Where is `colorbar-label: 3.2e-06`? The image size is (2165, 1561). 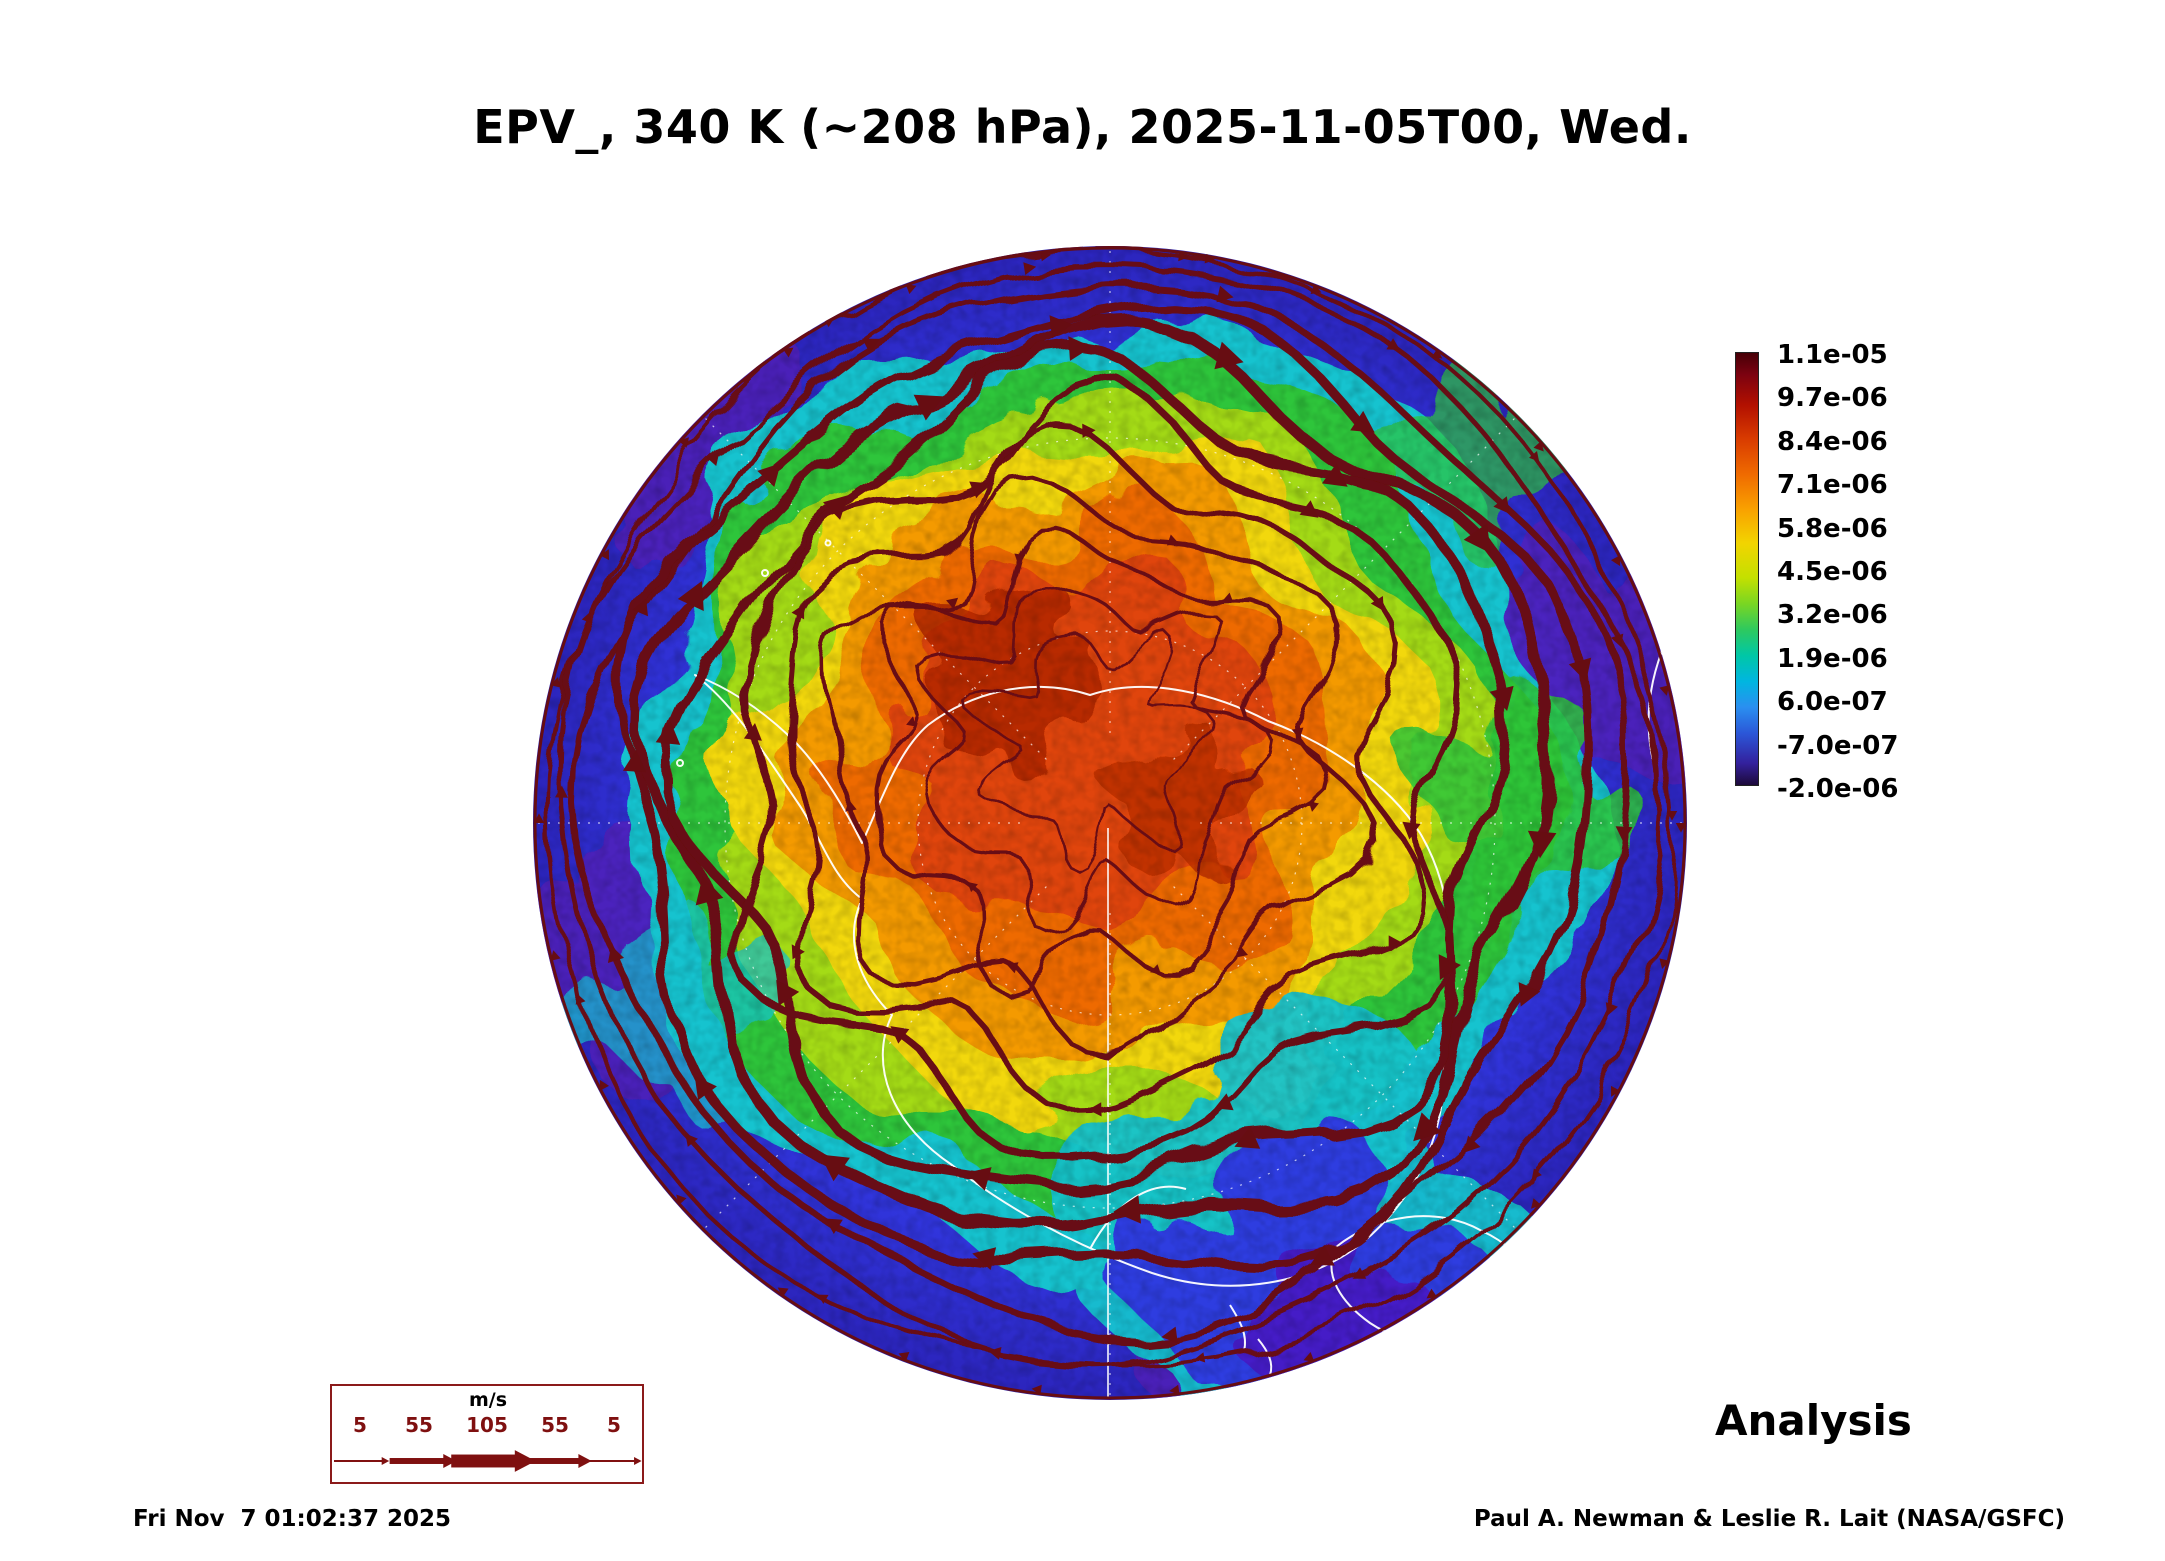 colorbar-label: 3.2e-06 is located at coordinates (1832, 615).